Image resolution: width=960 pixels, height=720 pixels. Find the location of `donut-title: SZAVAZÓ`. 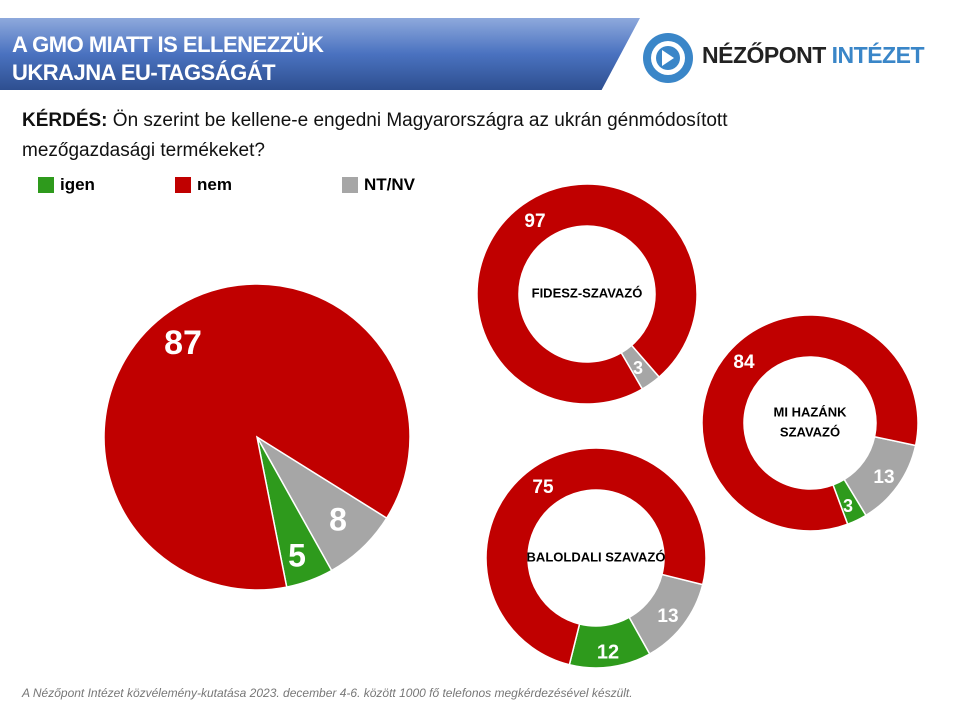

donut-title: SZAVAZÓ is located at coordinates (810, 431).